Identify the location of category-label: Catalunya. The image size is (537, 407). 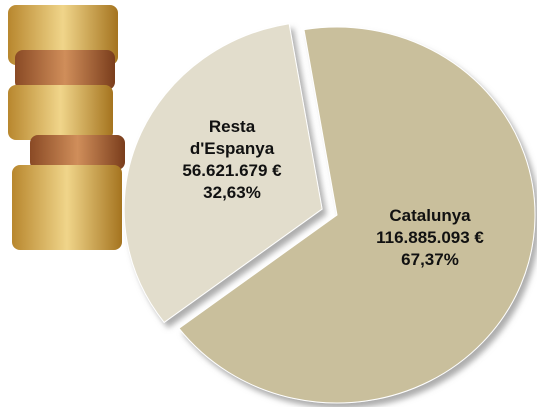
(430, 215).